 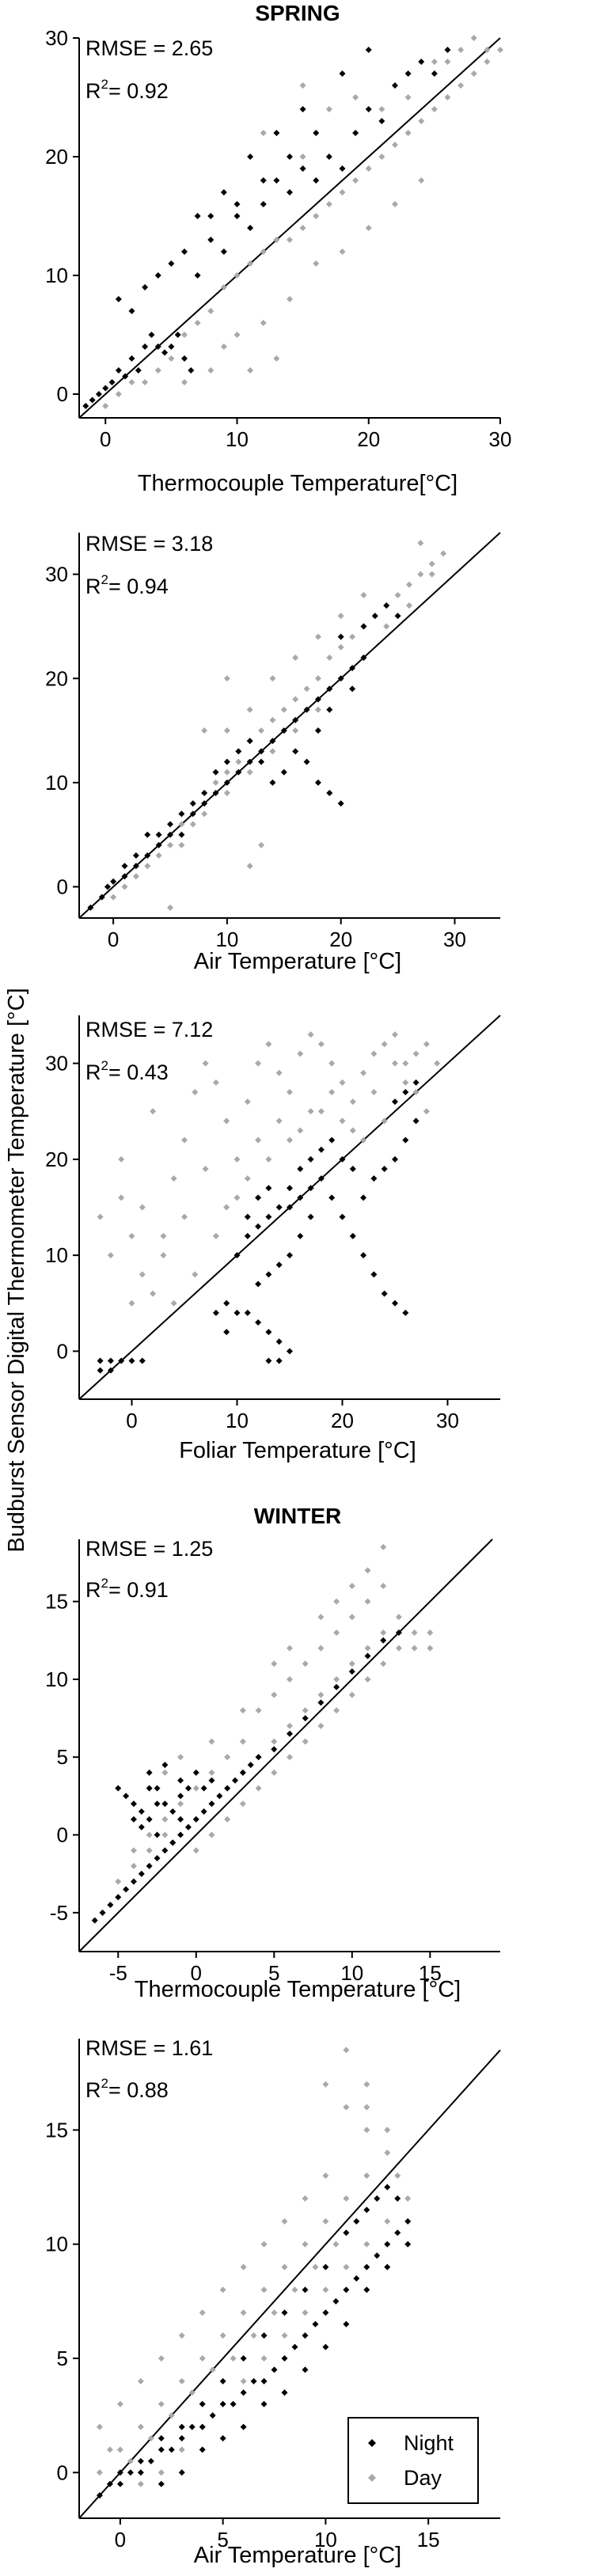 What do you see at coordinates (131, 1420) in the screenshot?
I see `x-tick-label: 0` at bounding box center [131, 1420].